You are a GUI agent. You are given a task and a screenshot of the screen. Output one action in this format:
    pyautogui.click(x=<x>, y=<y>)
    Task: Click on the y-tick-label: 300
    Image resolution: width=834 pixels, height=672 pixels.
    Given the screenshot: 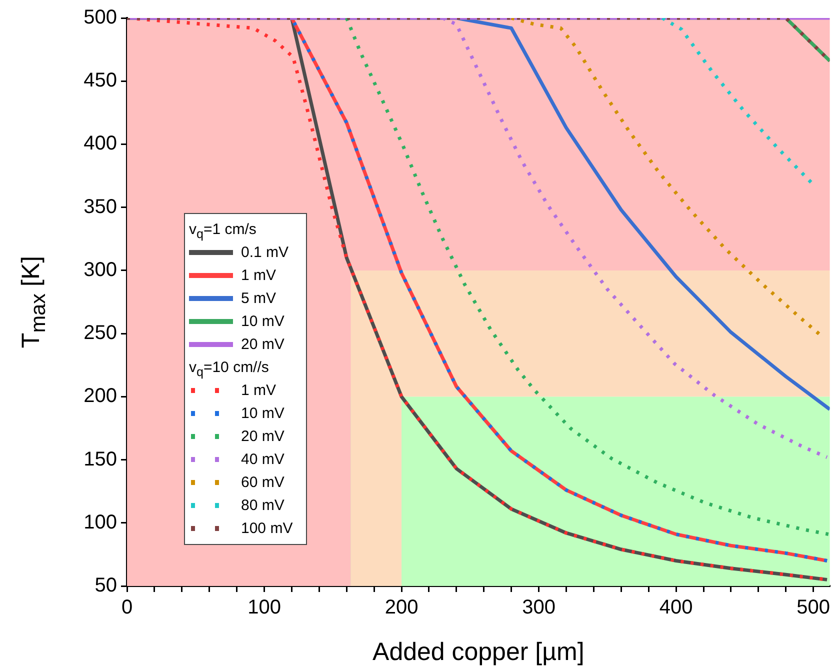 What is the action you would take?
    pyautogui.click(x=100, y=269)
    